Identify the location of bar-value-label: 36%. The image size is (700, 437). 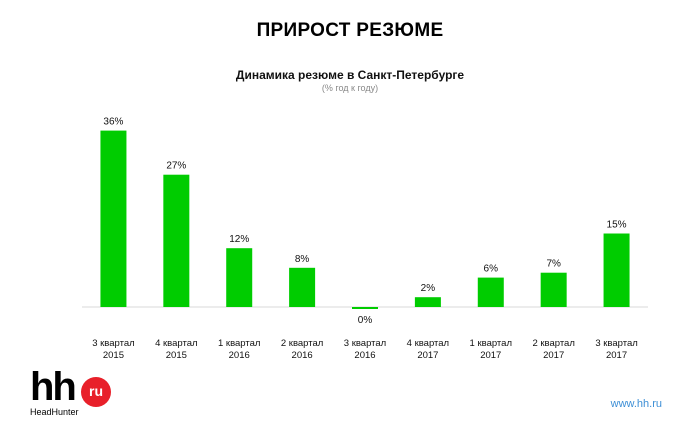
(113, 122).